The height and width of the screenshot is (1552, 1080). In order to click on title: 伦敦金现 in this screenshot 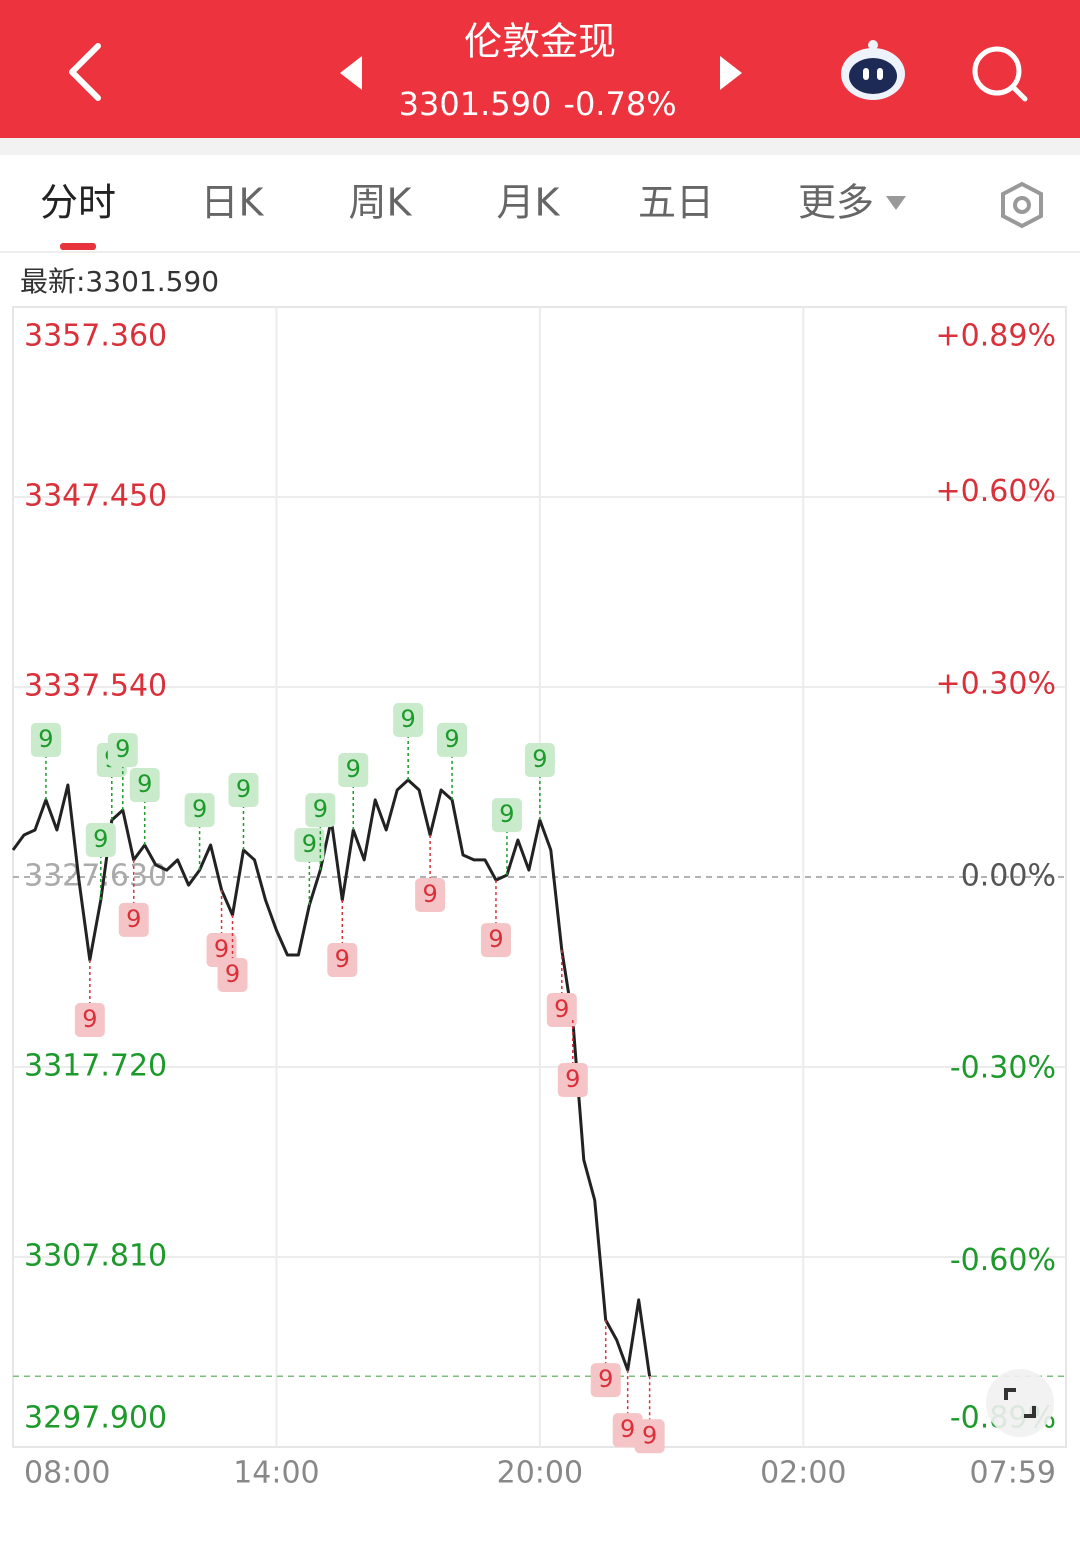, I will do `click(540, 42)`.